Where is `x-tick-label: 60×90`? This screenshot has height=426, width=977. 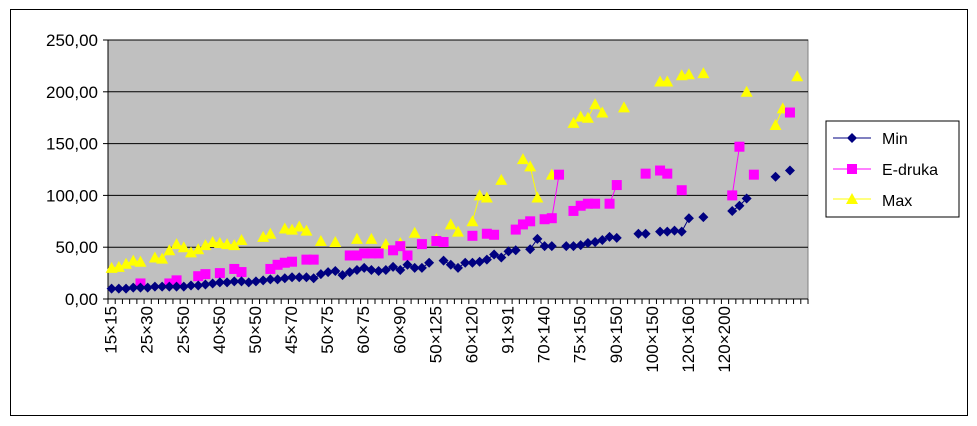
x-tick-label: 60×90 is located at coordinates (399, 330).